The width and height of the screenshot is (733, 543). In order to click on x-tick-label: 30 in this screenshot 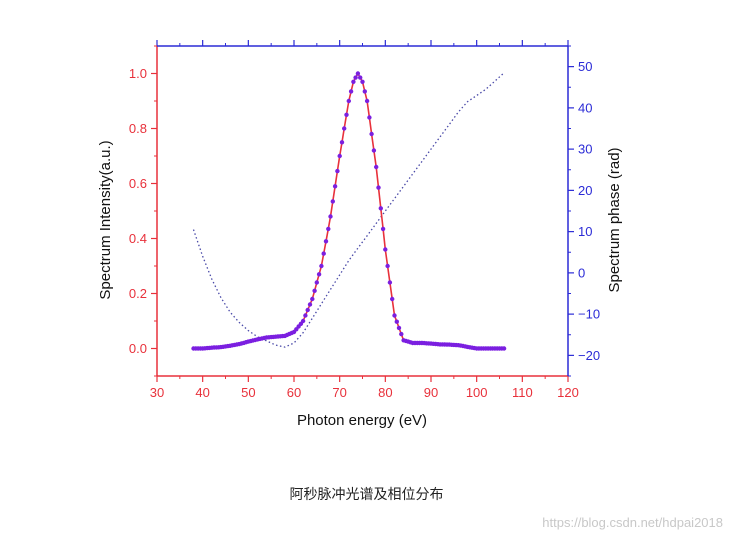, I will do `click(157, 392)`.